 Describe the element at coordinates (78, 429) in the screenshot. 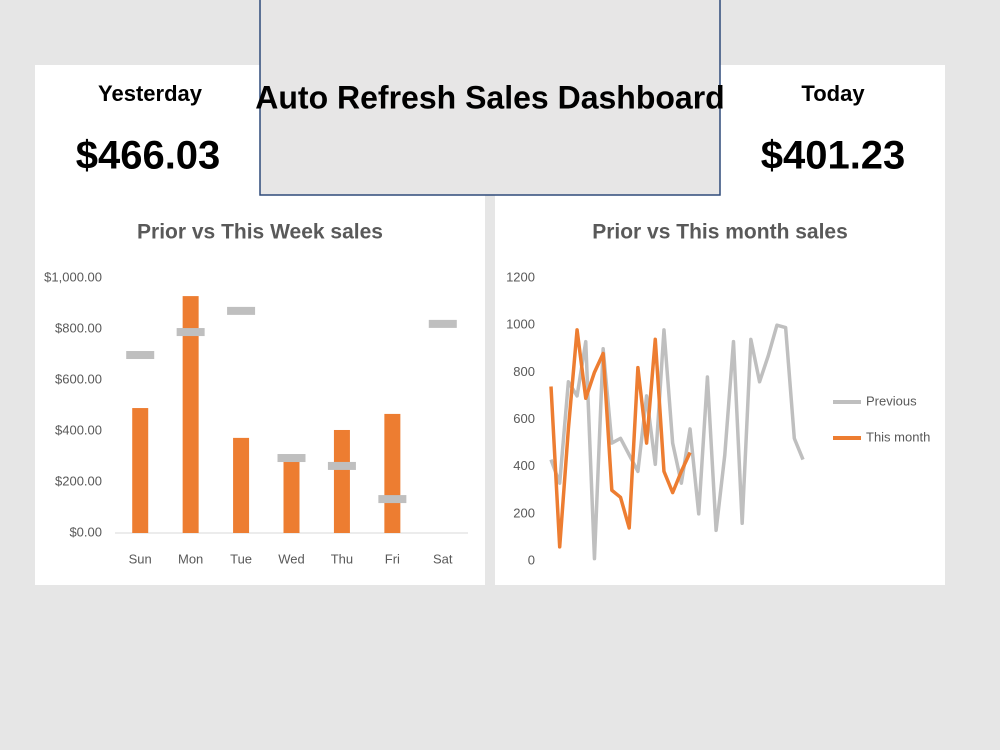

I see `y-tick-label: $400.00` at that location.